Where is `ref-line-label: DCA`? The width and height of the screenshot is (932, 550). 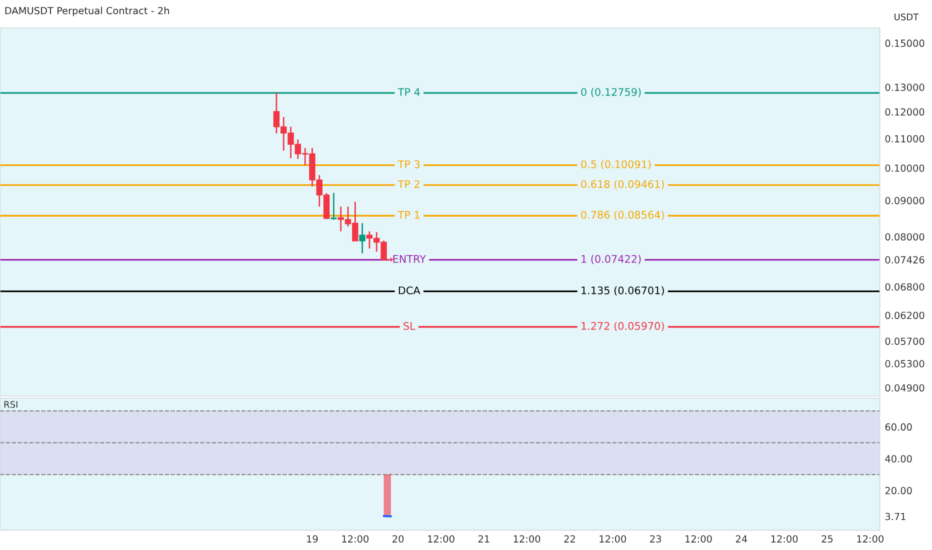 ref-line-label: DCA is located at coordinates (409, 290).